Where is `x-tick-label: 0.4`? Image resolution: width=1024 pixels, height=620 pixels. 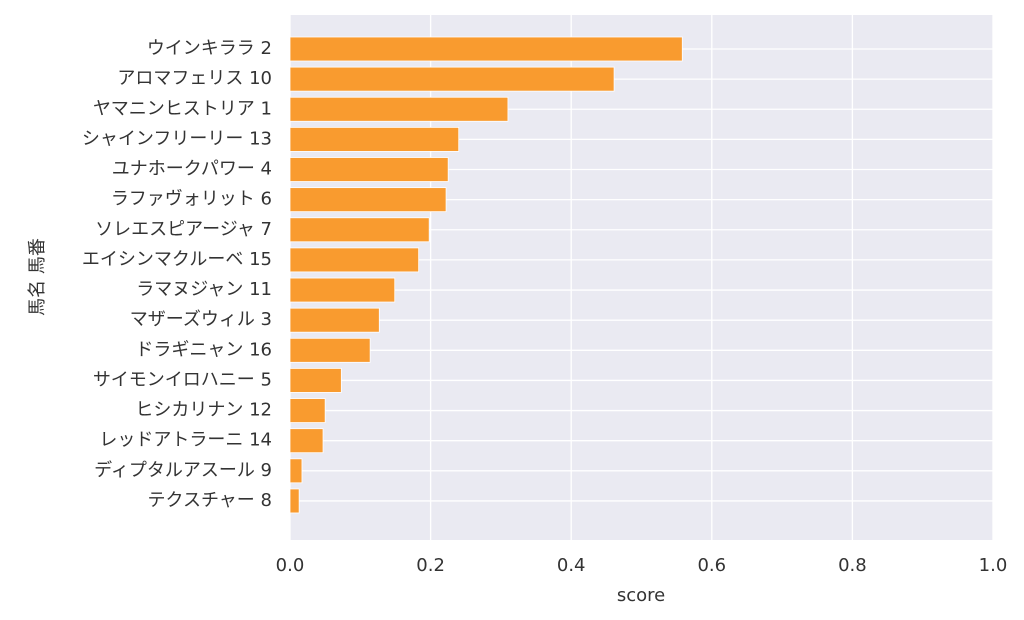 x-tick-label: 0.4 is located at coordinates (571, 565).